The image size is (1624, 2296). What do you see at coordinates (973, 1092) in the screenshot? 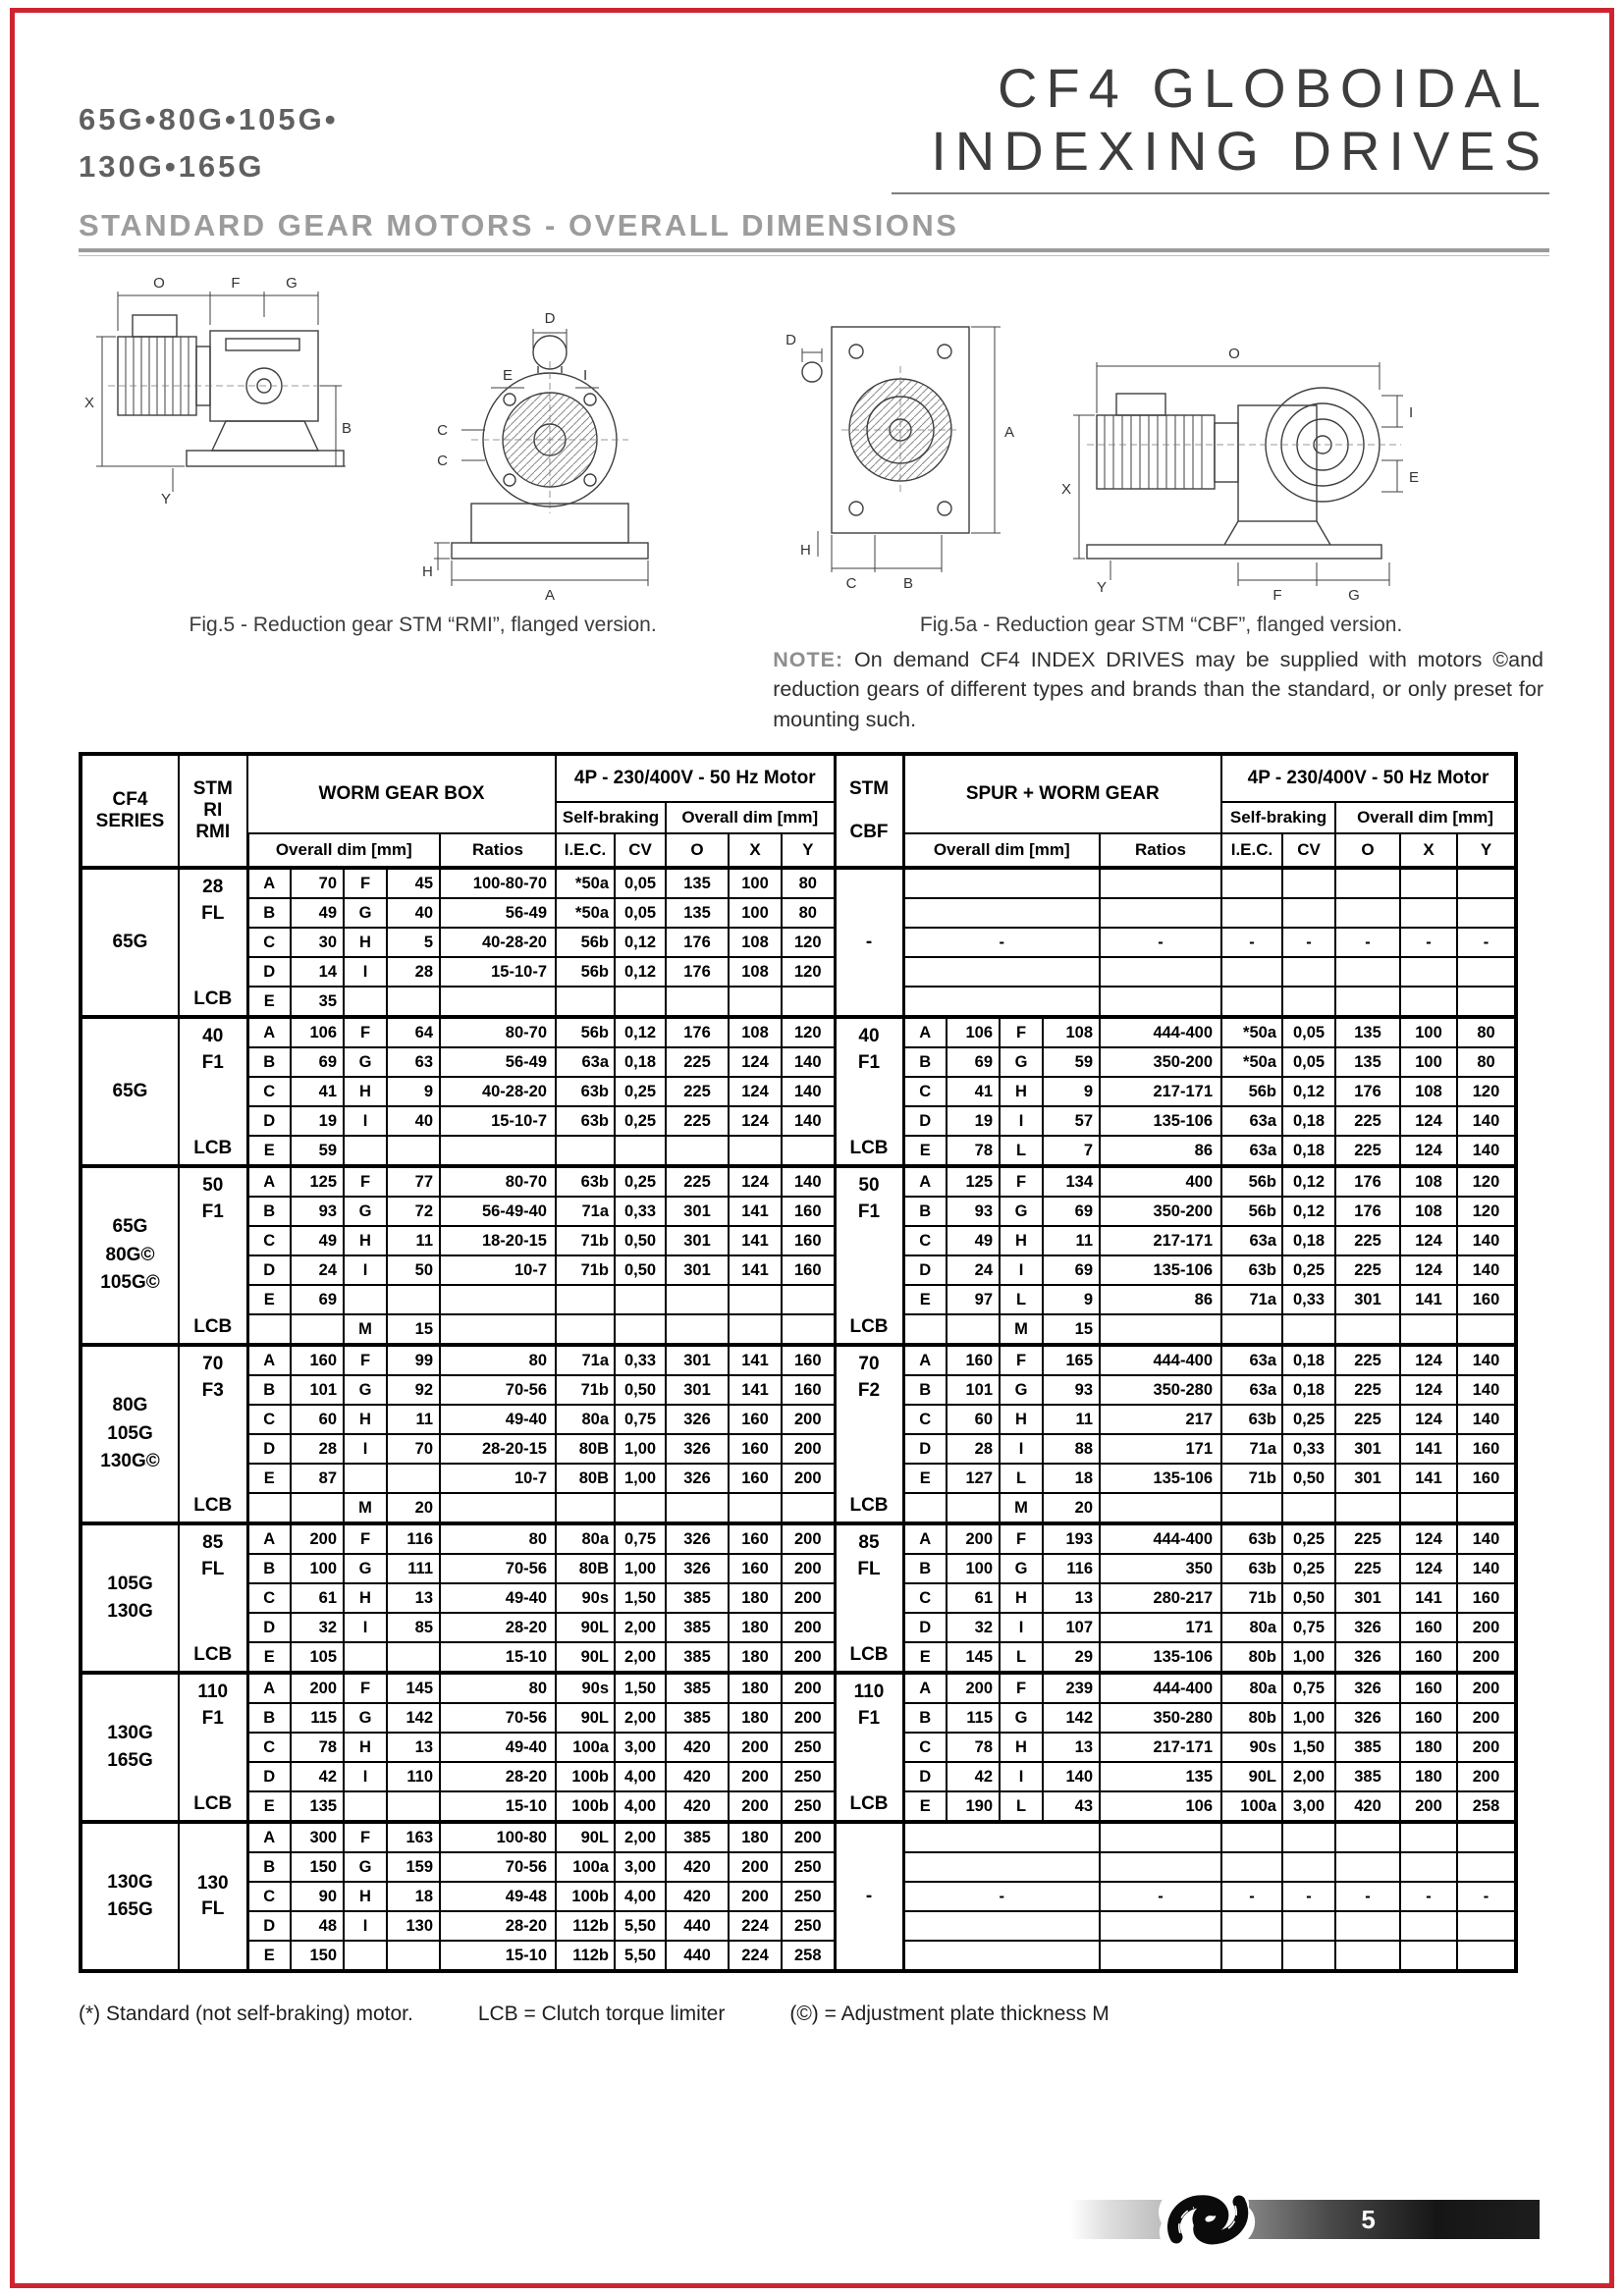
I see `dim-value-cell: 41` at bounding box center [973, 1092].